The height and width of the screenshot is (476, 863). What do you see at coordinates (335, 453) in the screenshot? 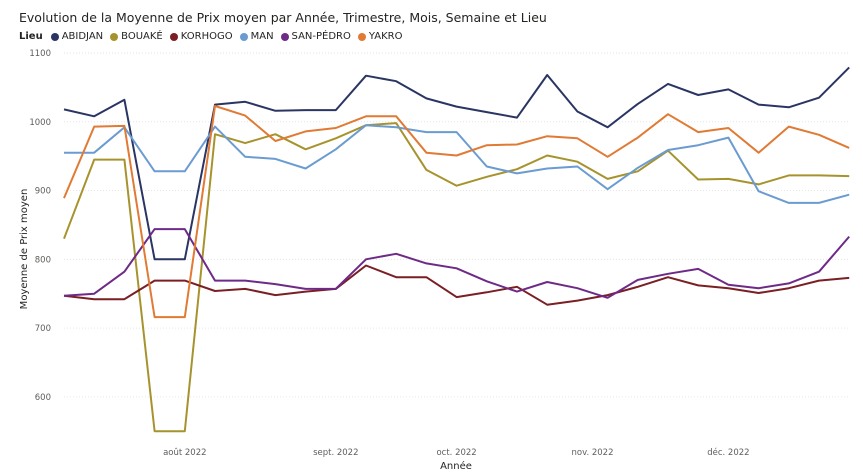
I see `x-tick-label: sept. 2022` at bounding box center [335, 453].